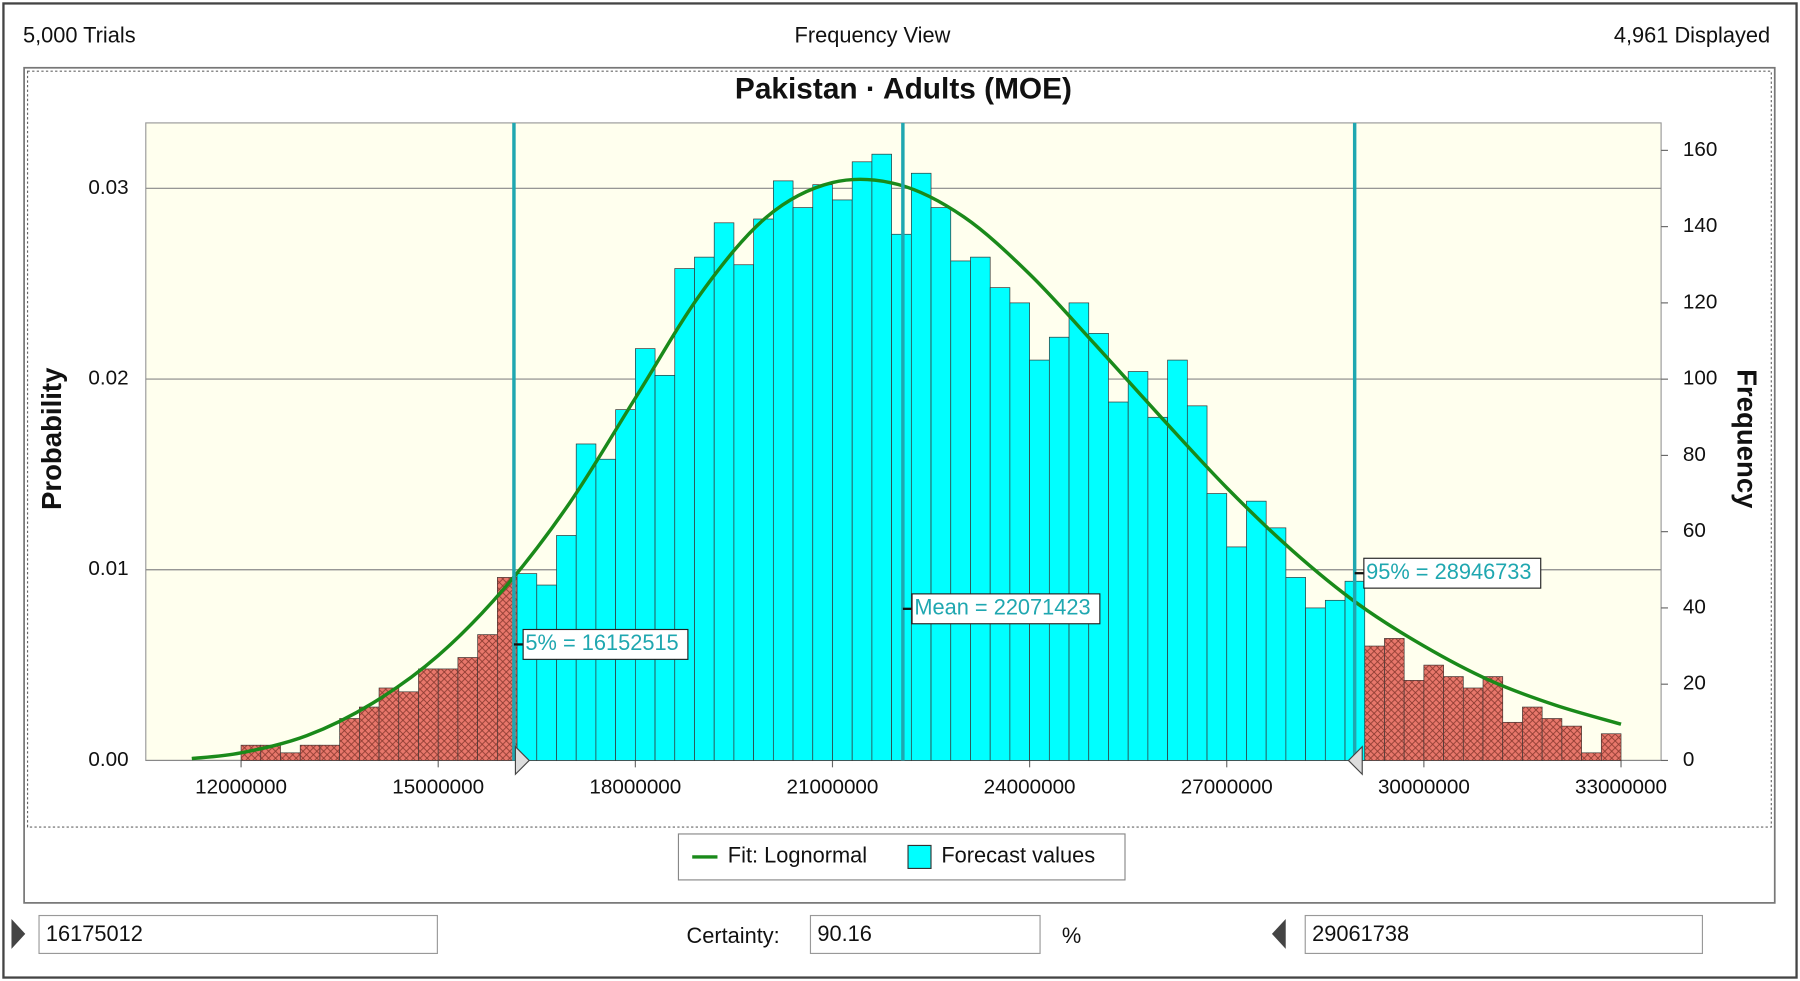  What do you see at coordinates (94, 933) in the screenshot?
I see `lower-input-value: 16175012` at bounding box center [94, 933].